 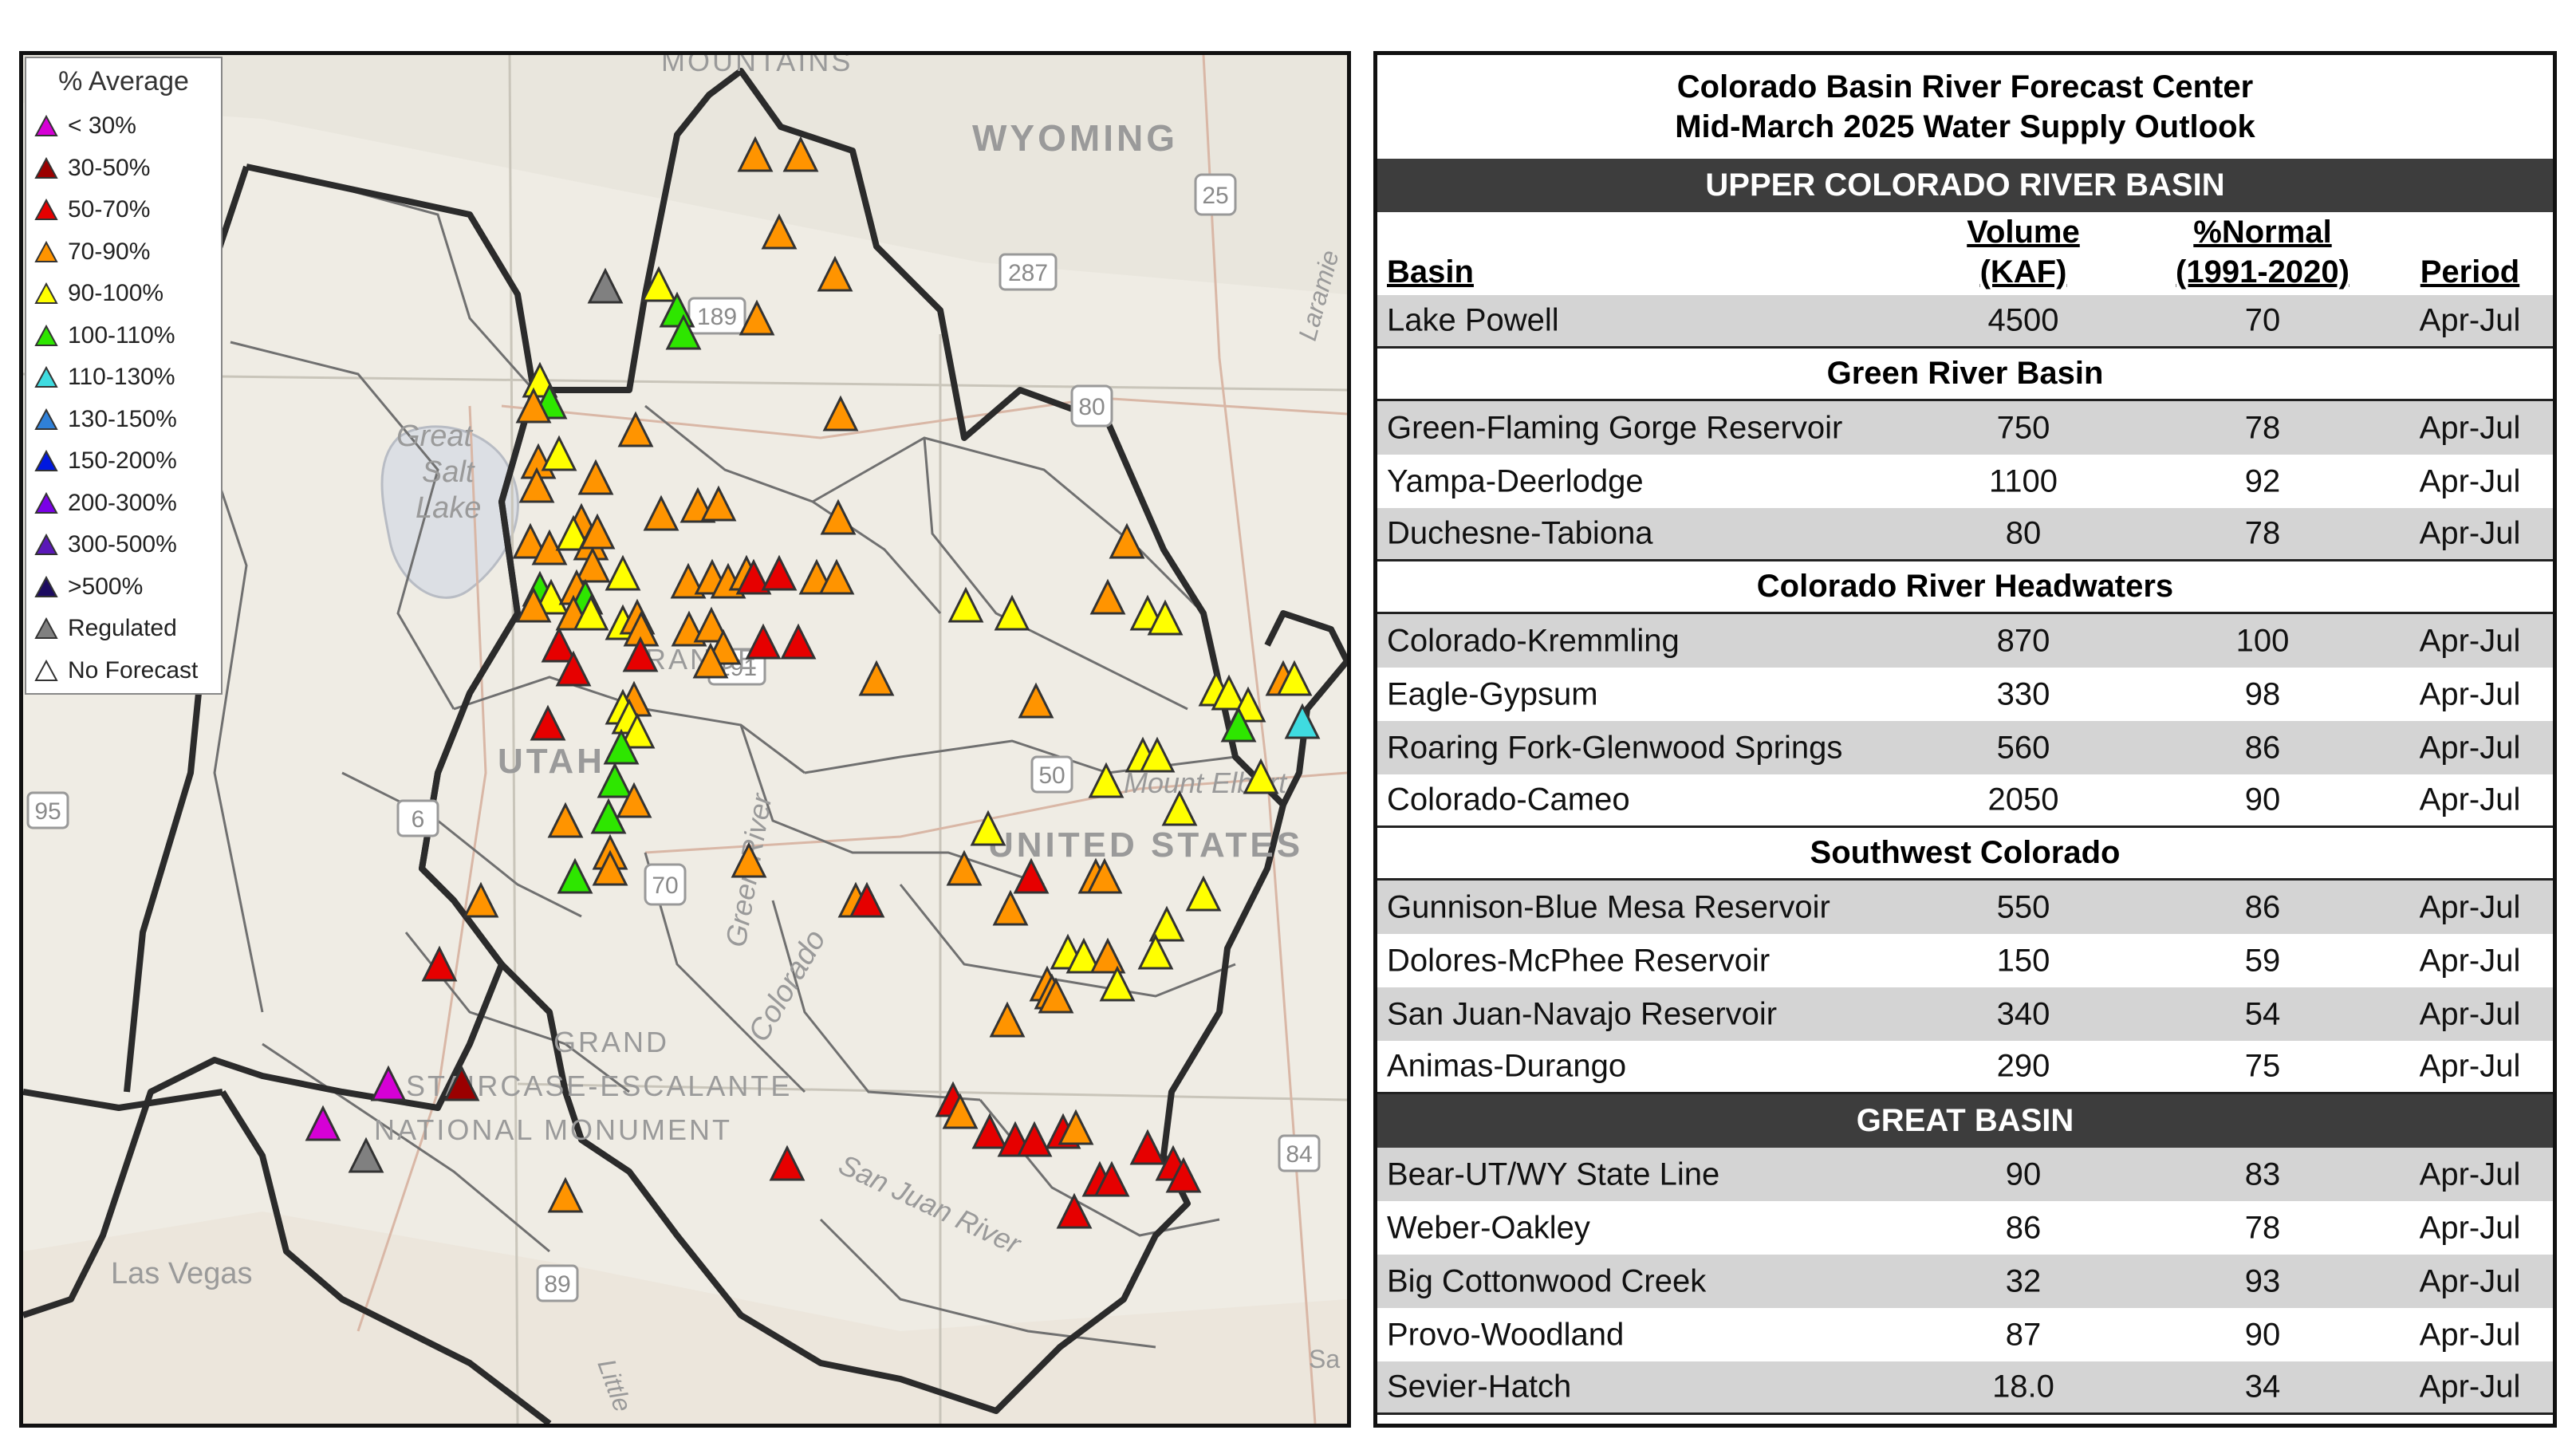 I want to click on cell-pct: 78, so click(x=2262, y=428).